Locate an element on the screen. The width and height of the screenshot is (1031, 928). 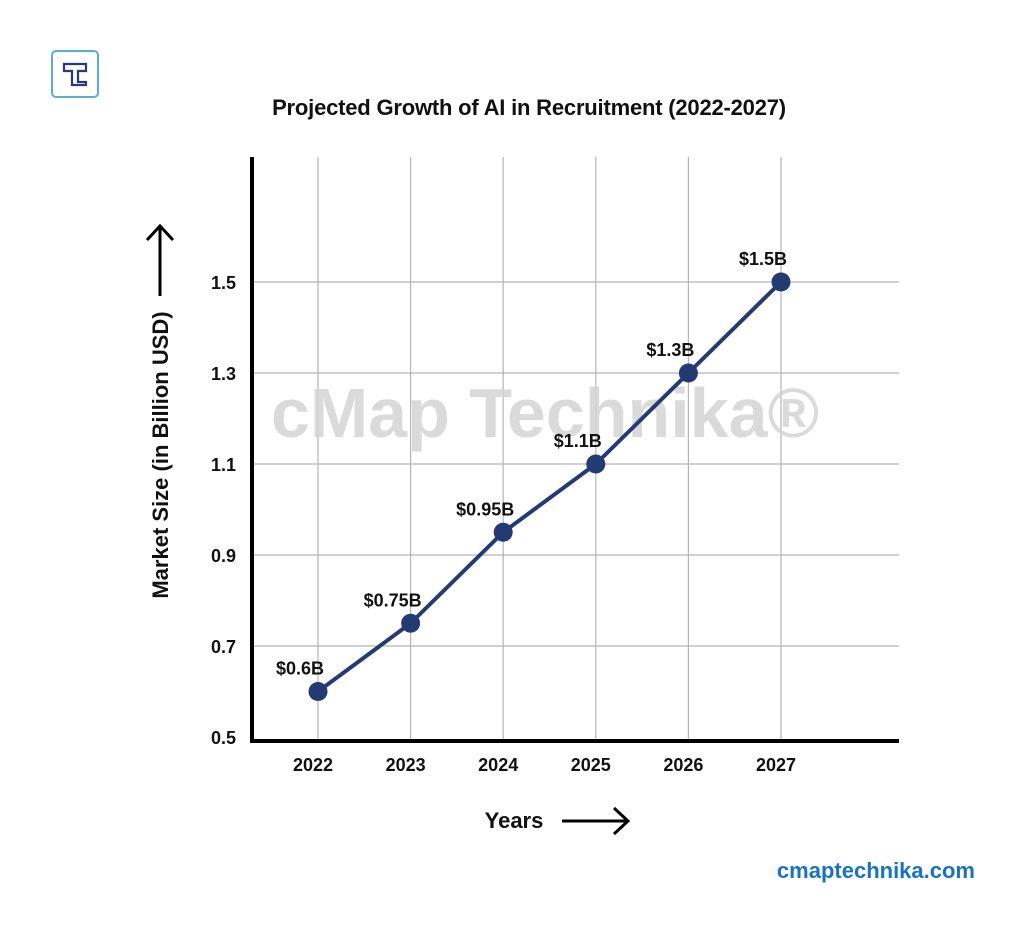
y-tick-label: 1.5 is located at coordinates (223, 283).